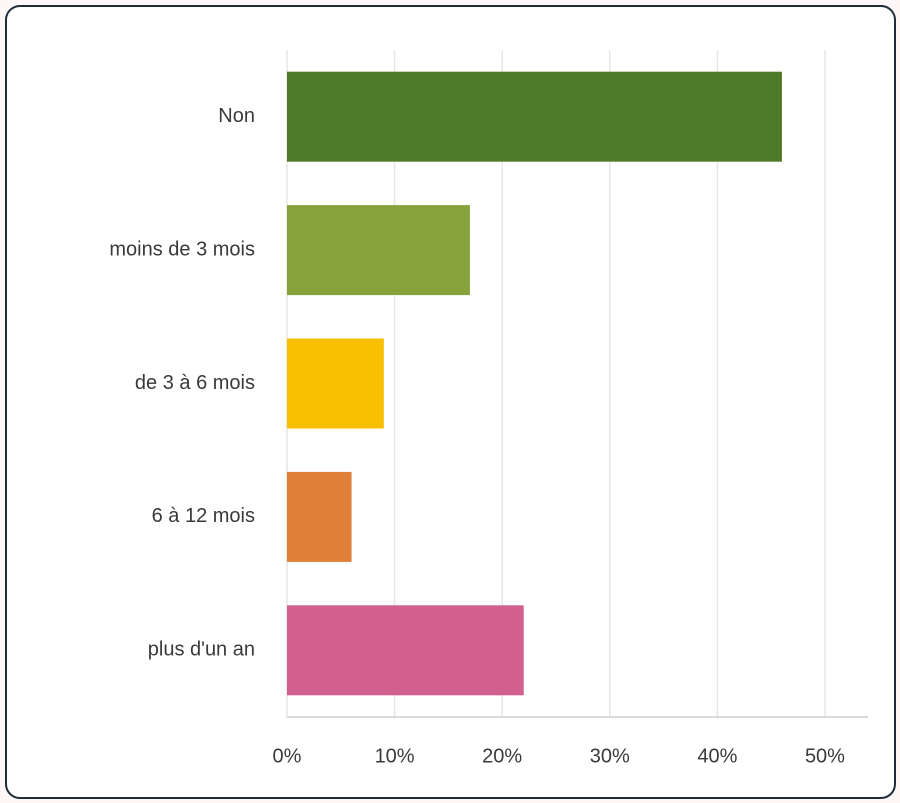  What do you see at coordinates (502, 756) in the screenshot?
I see `x-tick-label: 20%` at bounding box center [502, 756].